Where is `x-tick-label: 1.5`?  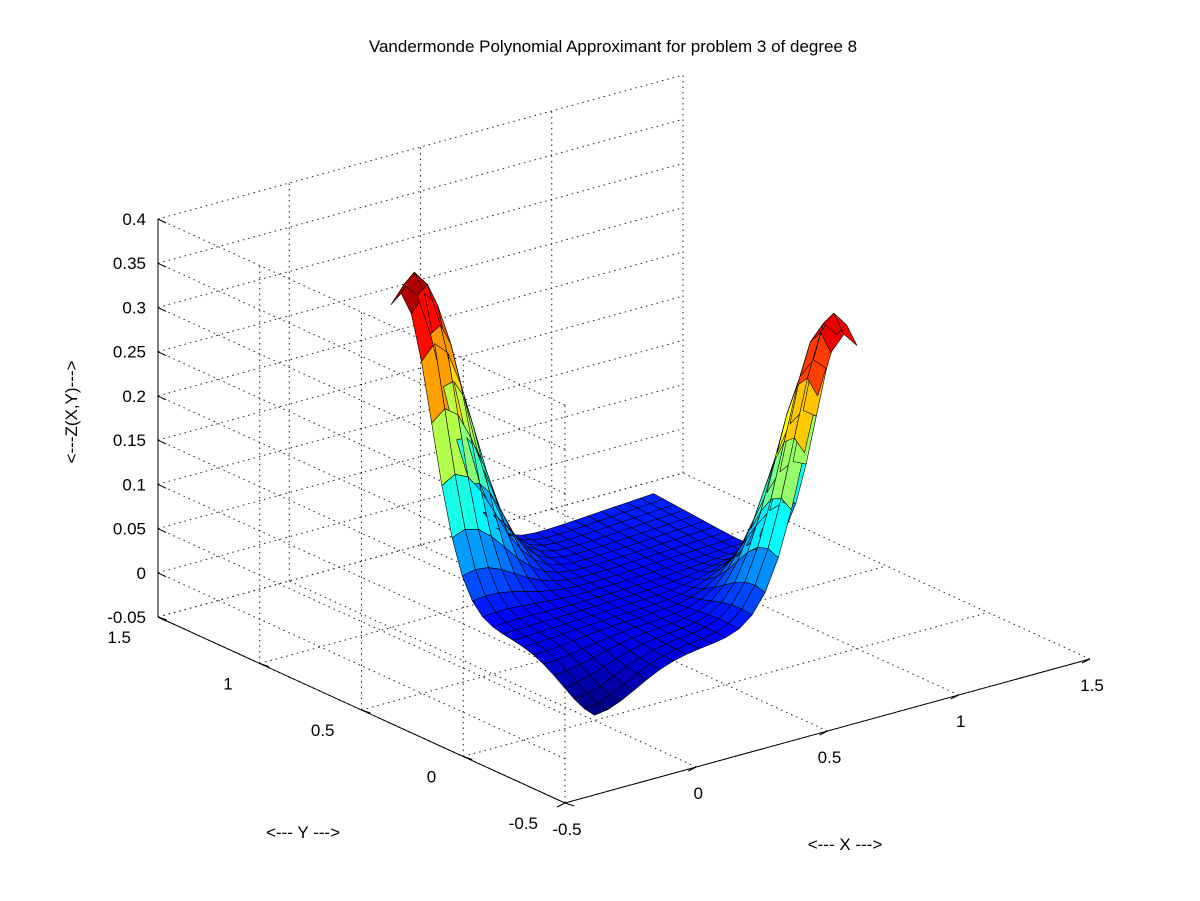 x-tick-label: 1.5 is located at coordinates (1092, 685).